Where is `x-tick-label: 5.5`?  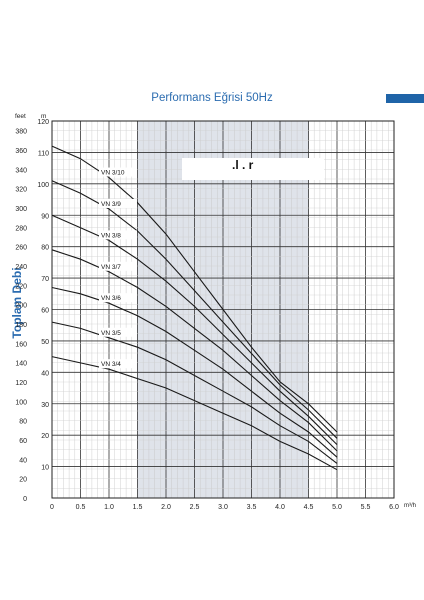
x-tick-label: 5.5 is located at coordinates (366, 507).